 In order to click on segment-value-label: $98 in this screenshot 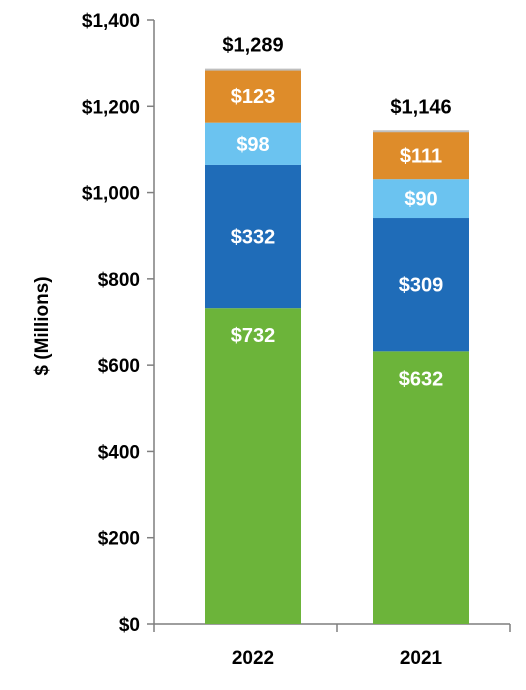, I will do `click(252, 145)`.